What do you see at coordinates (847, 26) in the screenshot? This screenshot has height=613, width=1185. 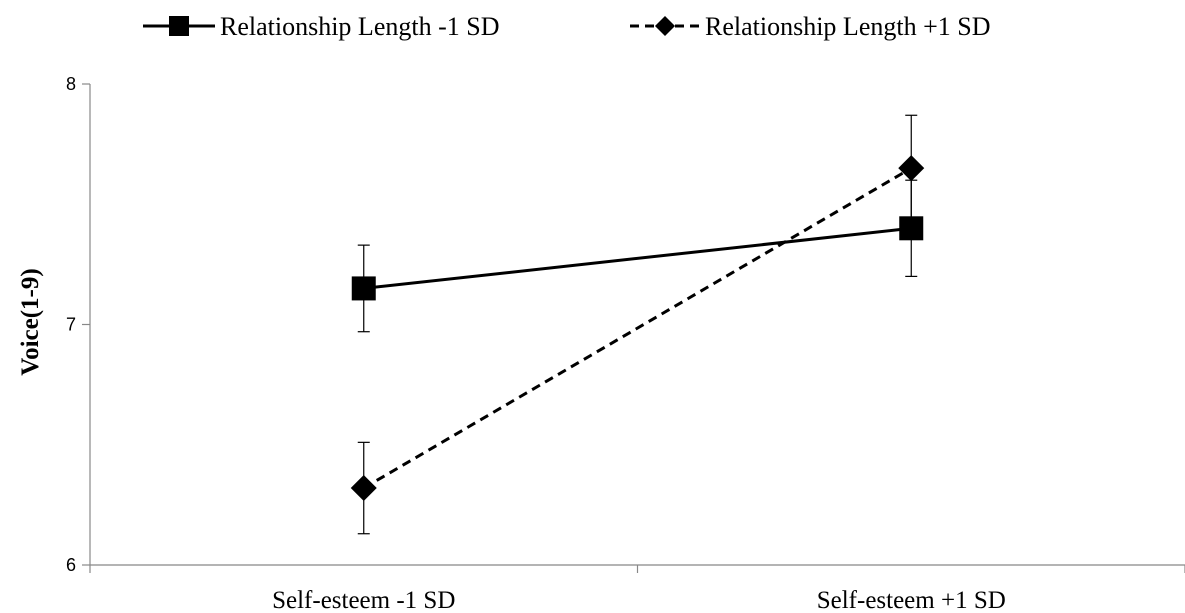 I see `legend-label-series-2: Relationship Length +1 SD` at bounding box center [847, 26].